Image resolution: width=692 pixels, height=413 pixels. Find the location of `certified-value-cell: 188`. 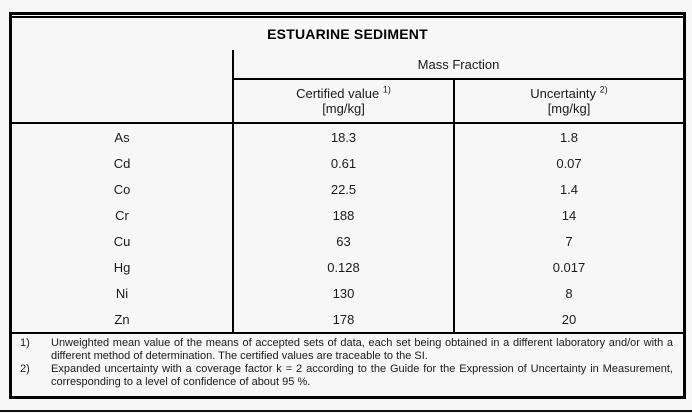

certified-value-cell: 188 is located at coordinates (342, 215).